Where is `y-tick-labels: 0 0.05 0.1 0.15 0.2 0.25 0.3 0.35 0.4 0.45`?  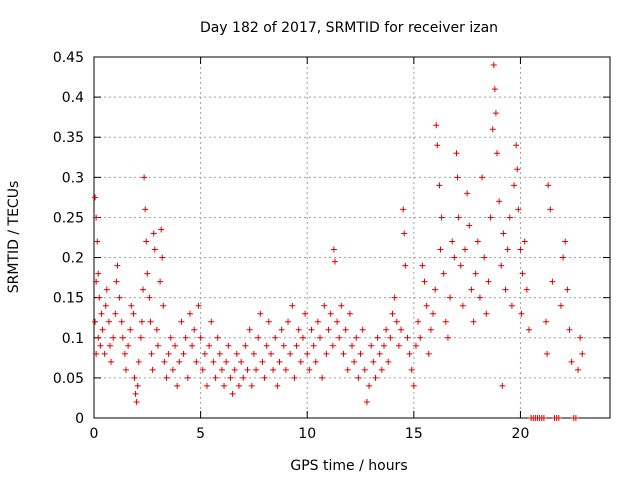
y-tick-labels: 0 0.05 0.1 0.15 0.2 0.25 0.3 0.35 0.4 0.45 is located at coordinates (68, 238).